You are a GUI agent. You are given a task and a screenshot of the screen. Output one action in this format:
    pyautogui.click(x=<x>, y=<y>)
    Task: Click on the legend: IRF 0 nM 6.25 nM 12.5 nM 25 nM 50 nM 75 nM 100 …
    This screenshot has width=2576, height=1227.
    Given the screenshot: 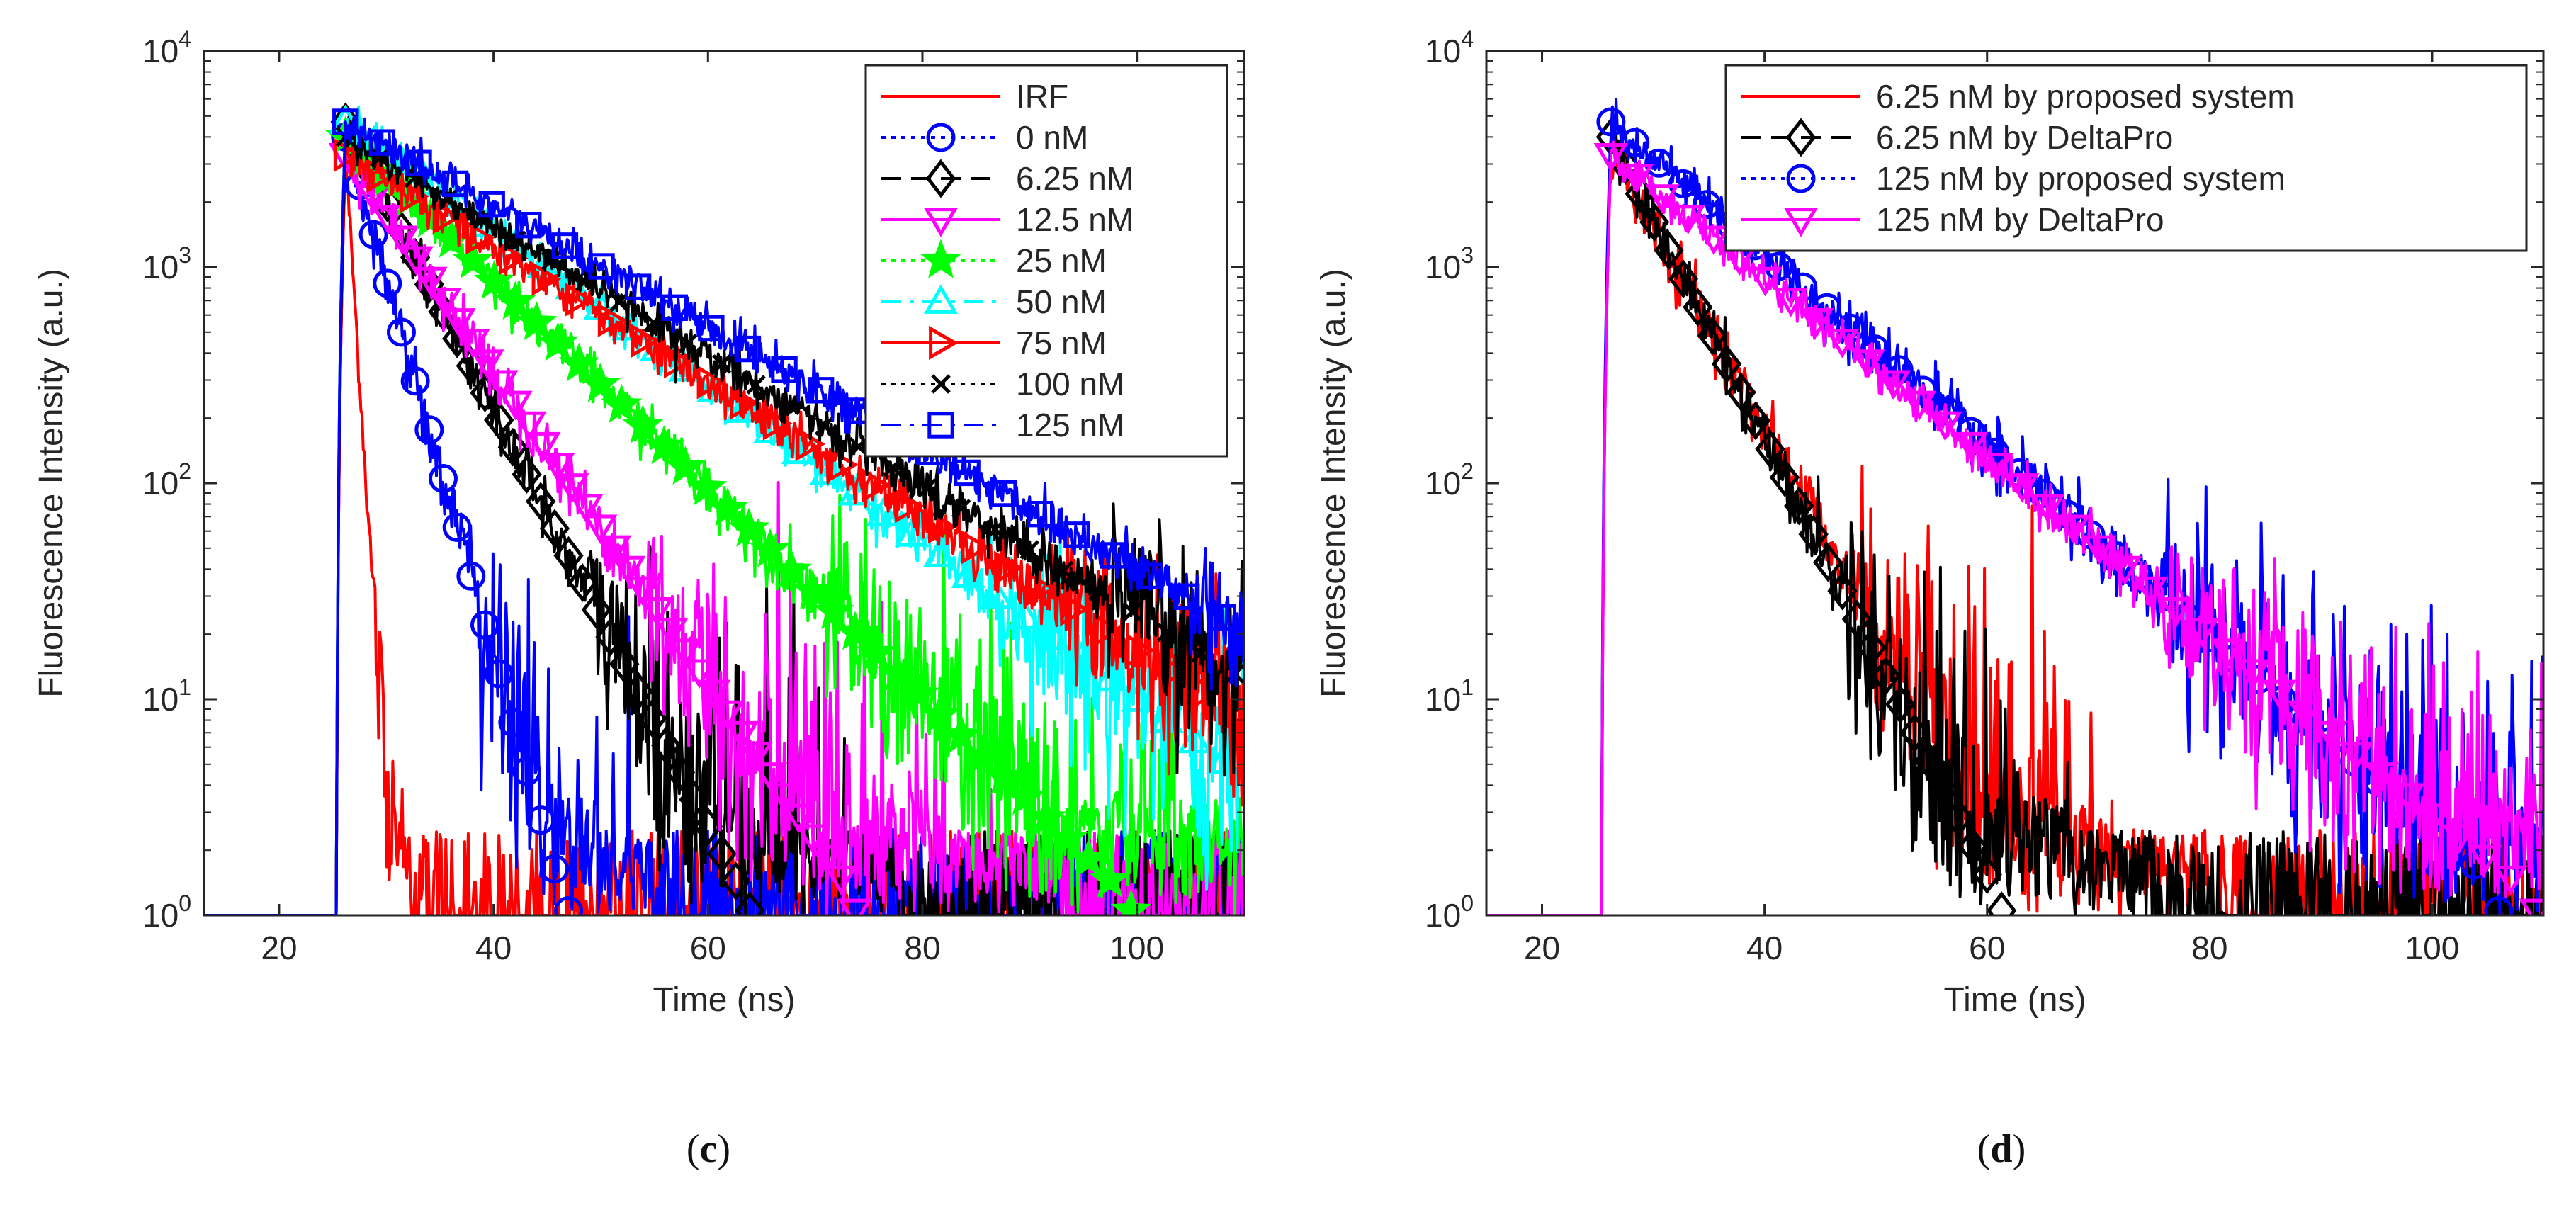 What is the action you would take?
    pyautogui.click(x=1046, y=261)
    